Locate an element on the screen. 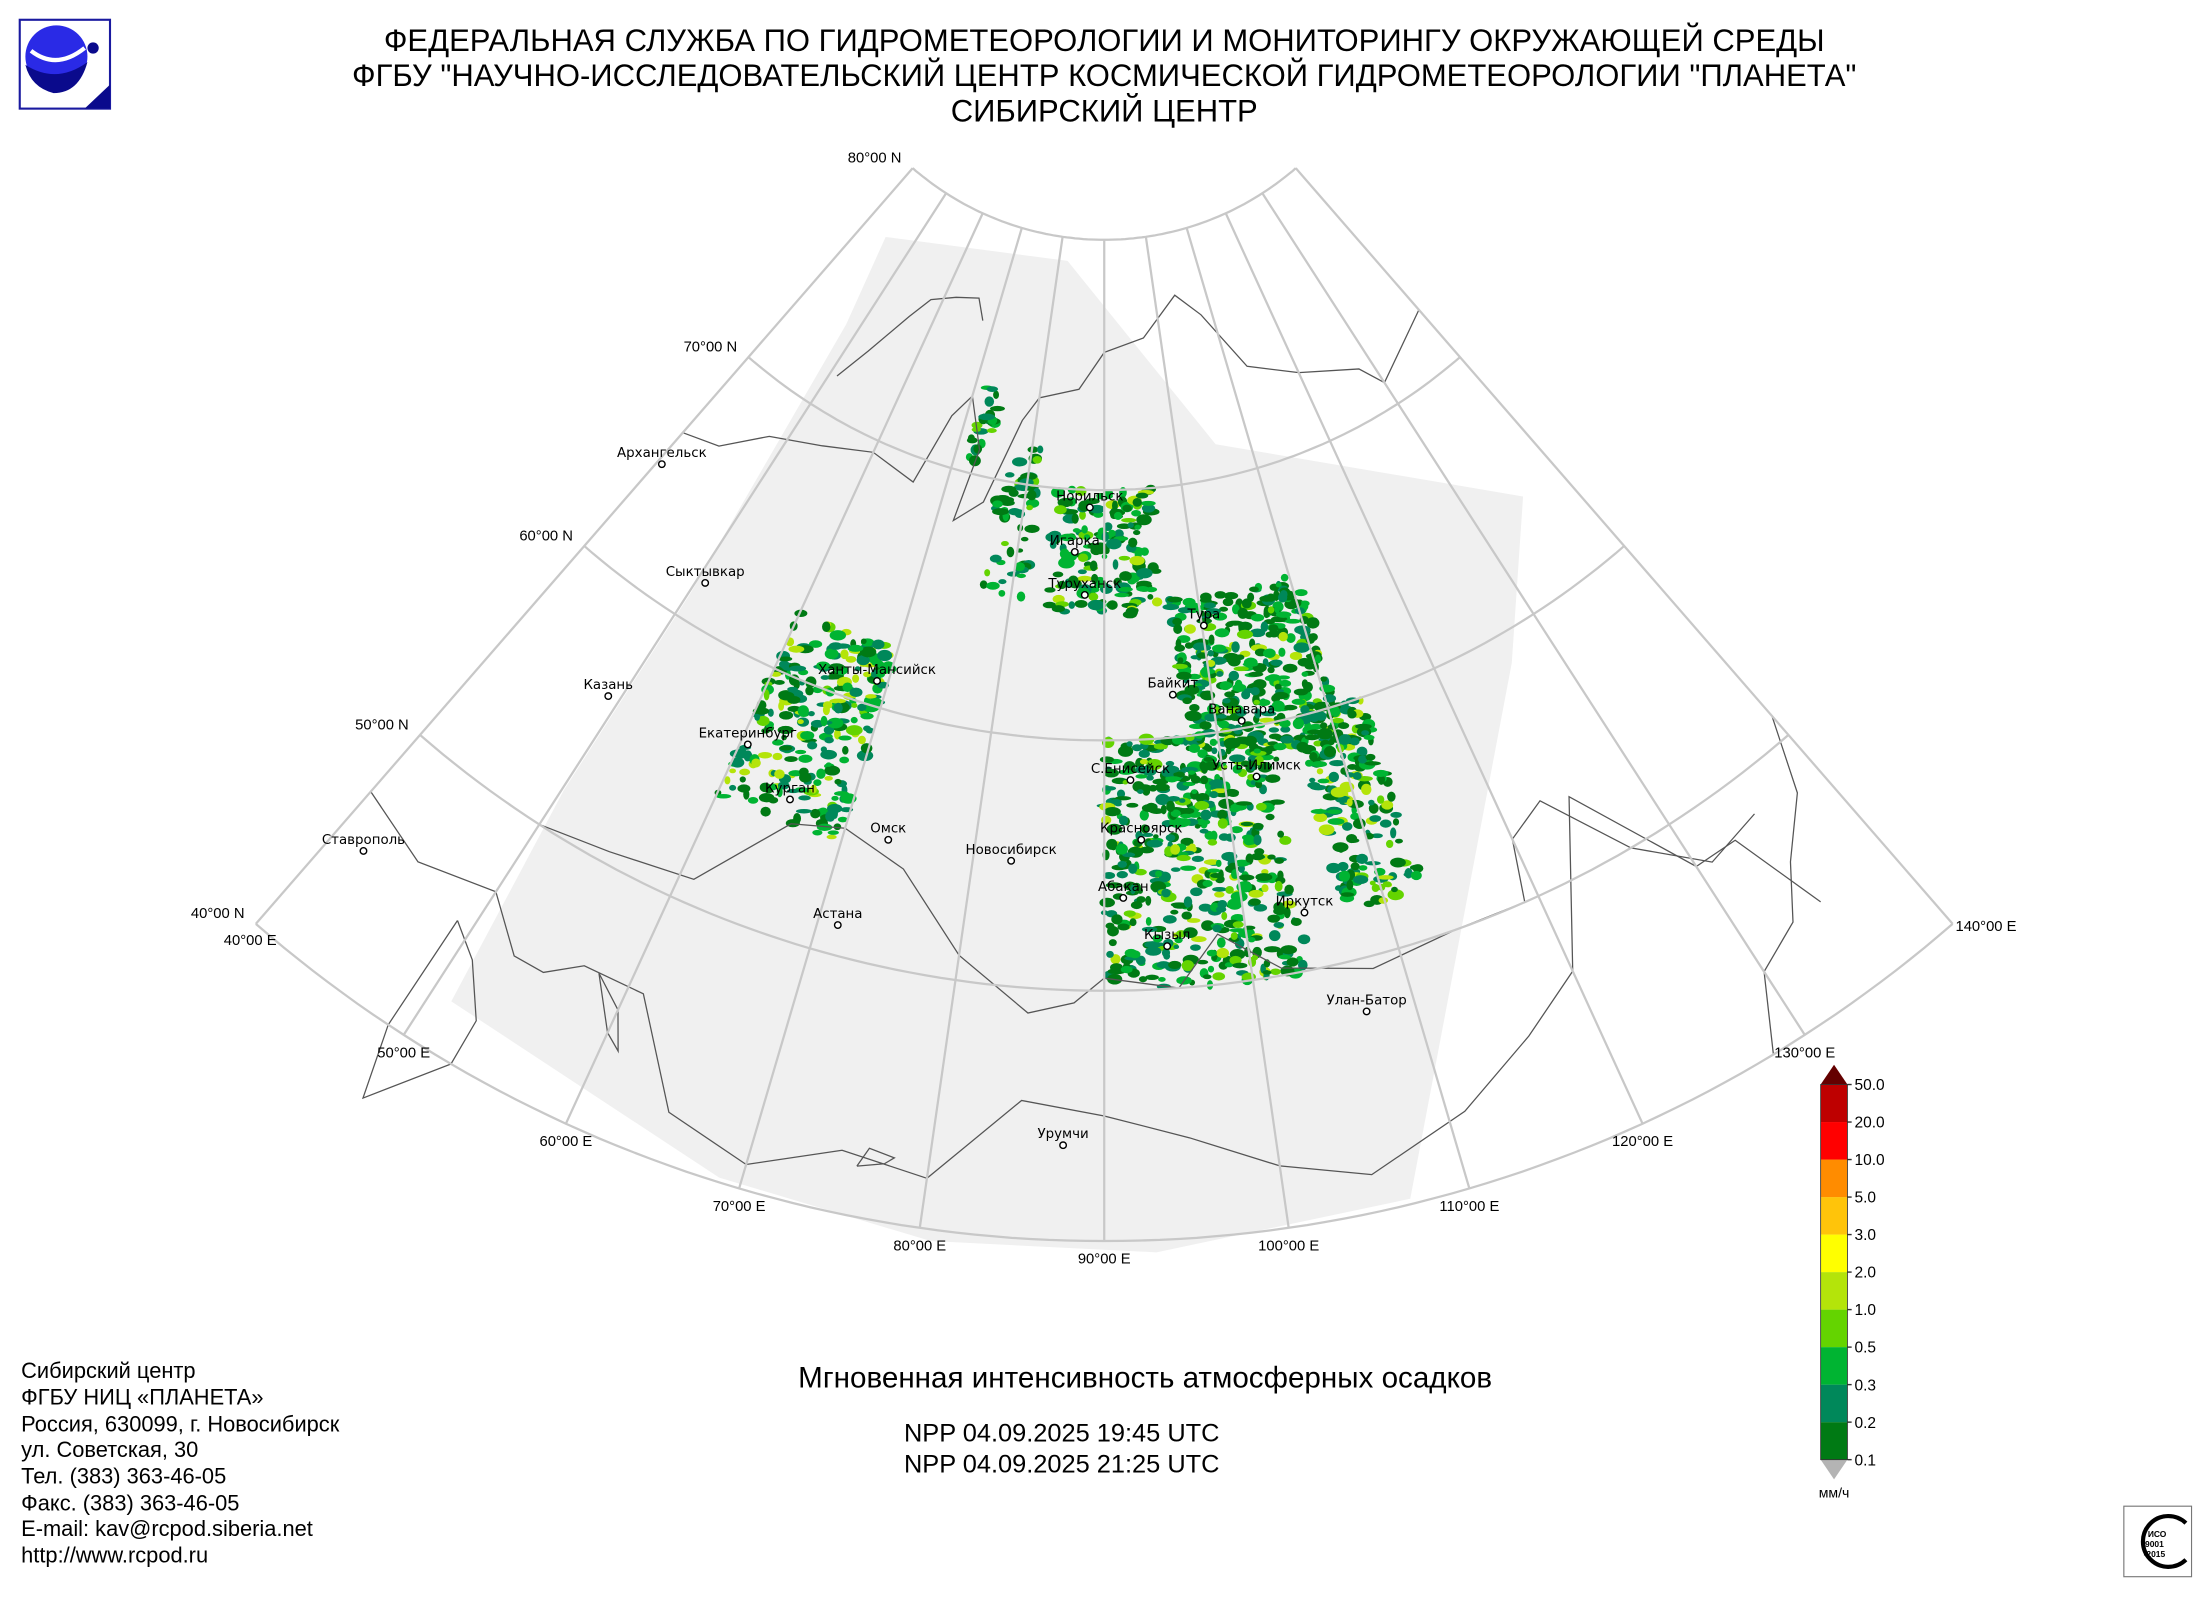  meridian-label: 90°00 E is located at coordinates (1104, 1260).